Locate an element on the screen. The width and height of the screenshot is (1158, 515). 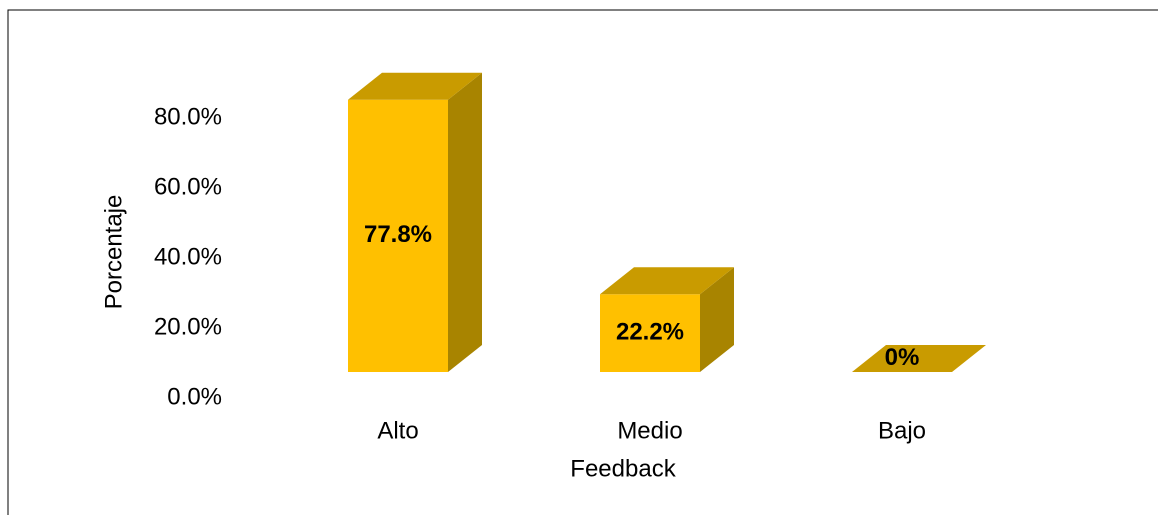
y-tick-label: 60.0% is located at coordinates (188, 186).